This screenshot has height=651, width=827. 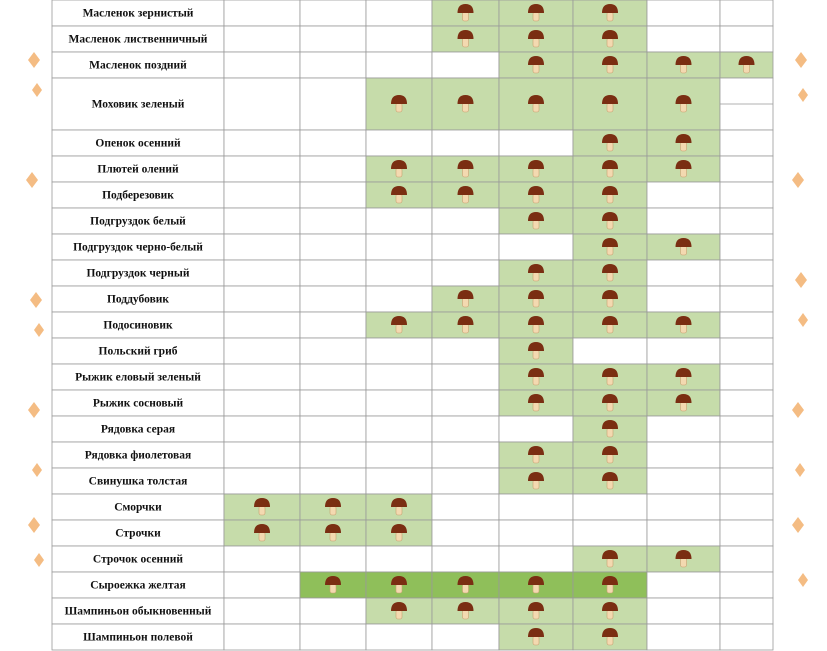 What do you see at coordinates (138, 352) in the screenshot?
I see `mushroom-name: Польский гриб` at bounding box center [138, 352].